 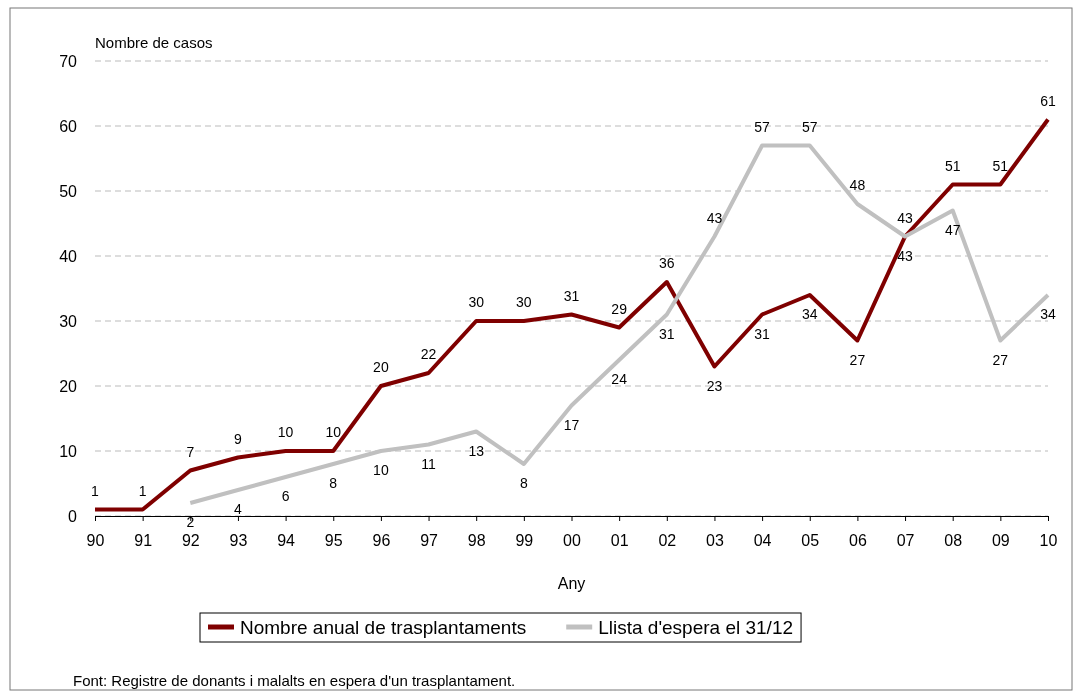 What do you see at coordinates (381, 367) in the screenshot?
I see `data-label: 20` at bounding box center [381, 367].